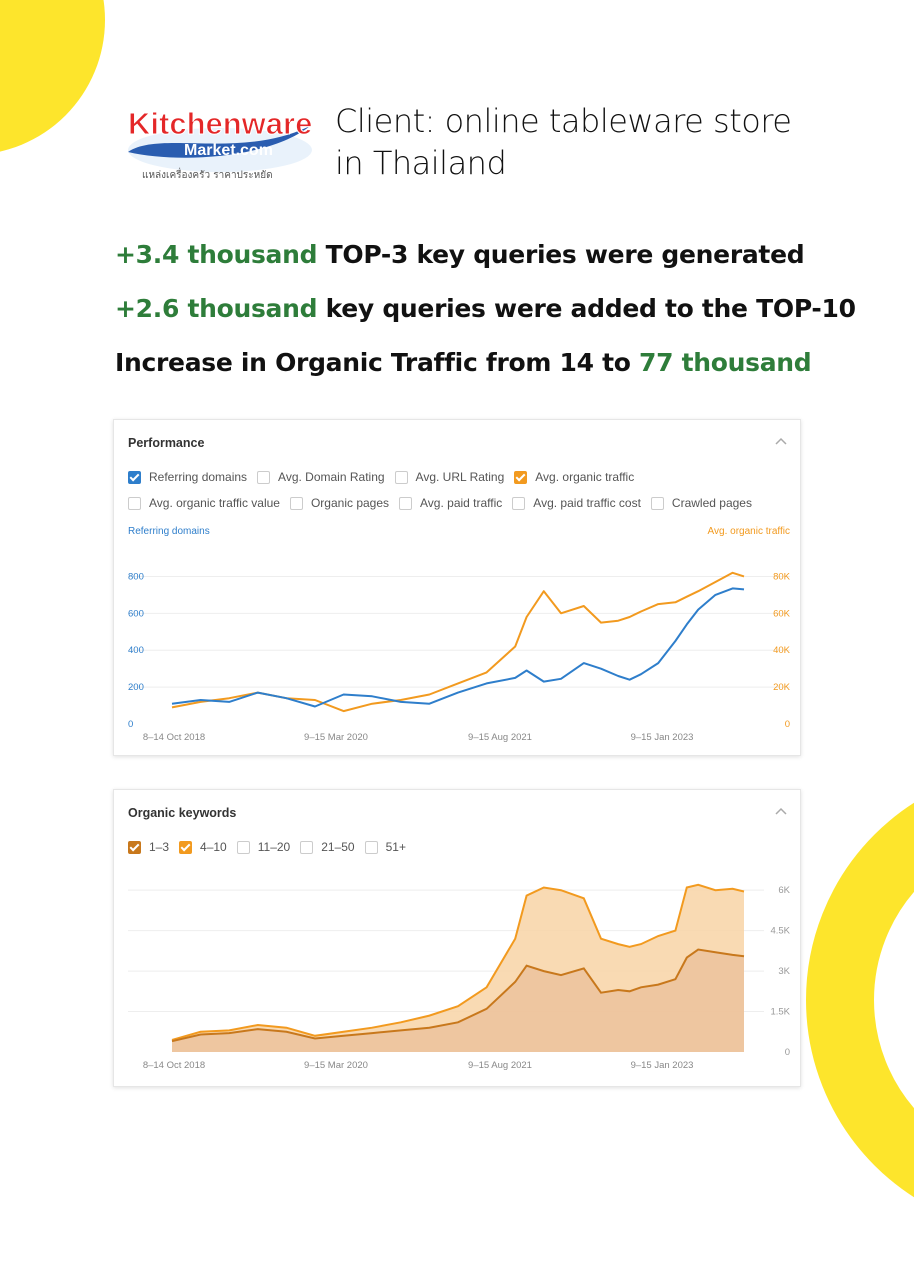 Image resolution: width=914 pixels, height=1280 pixels. Describe the element at coordinates (782, 576) in the screenshot. I see `right-tick-label: 80K` at that location.